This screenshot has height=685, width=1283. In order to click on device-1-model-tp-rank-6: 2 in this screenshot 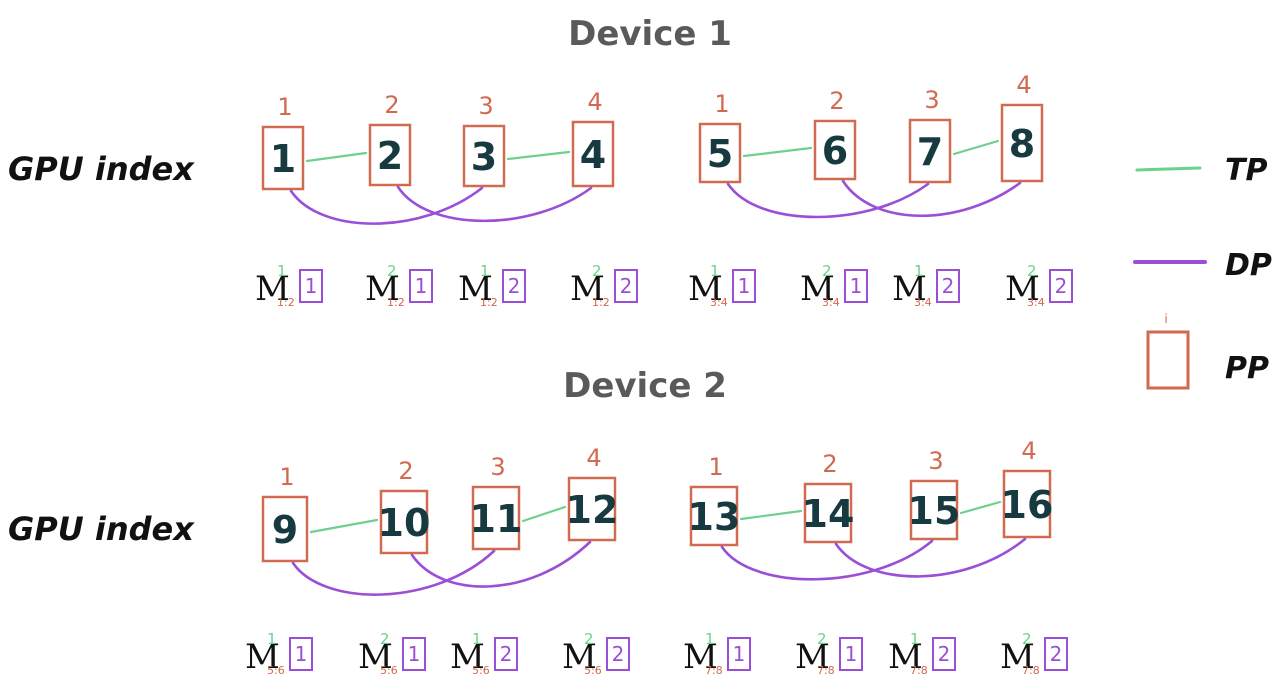, I will do `click(827, 271)`.